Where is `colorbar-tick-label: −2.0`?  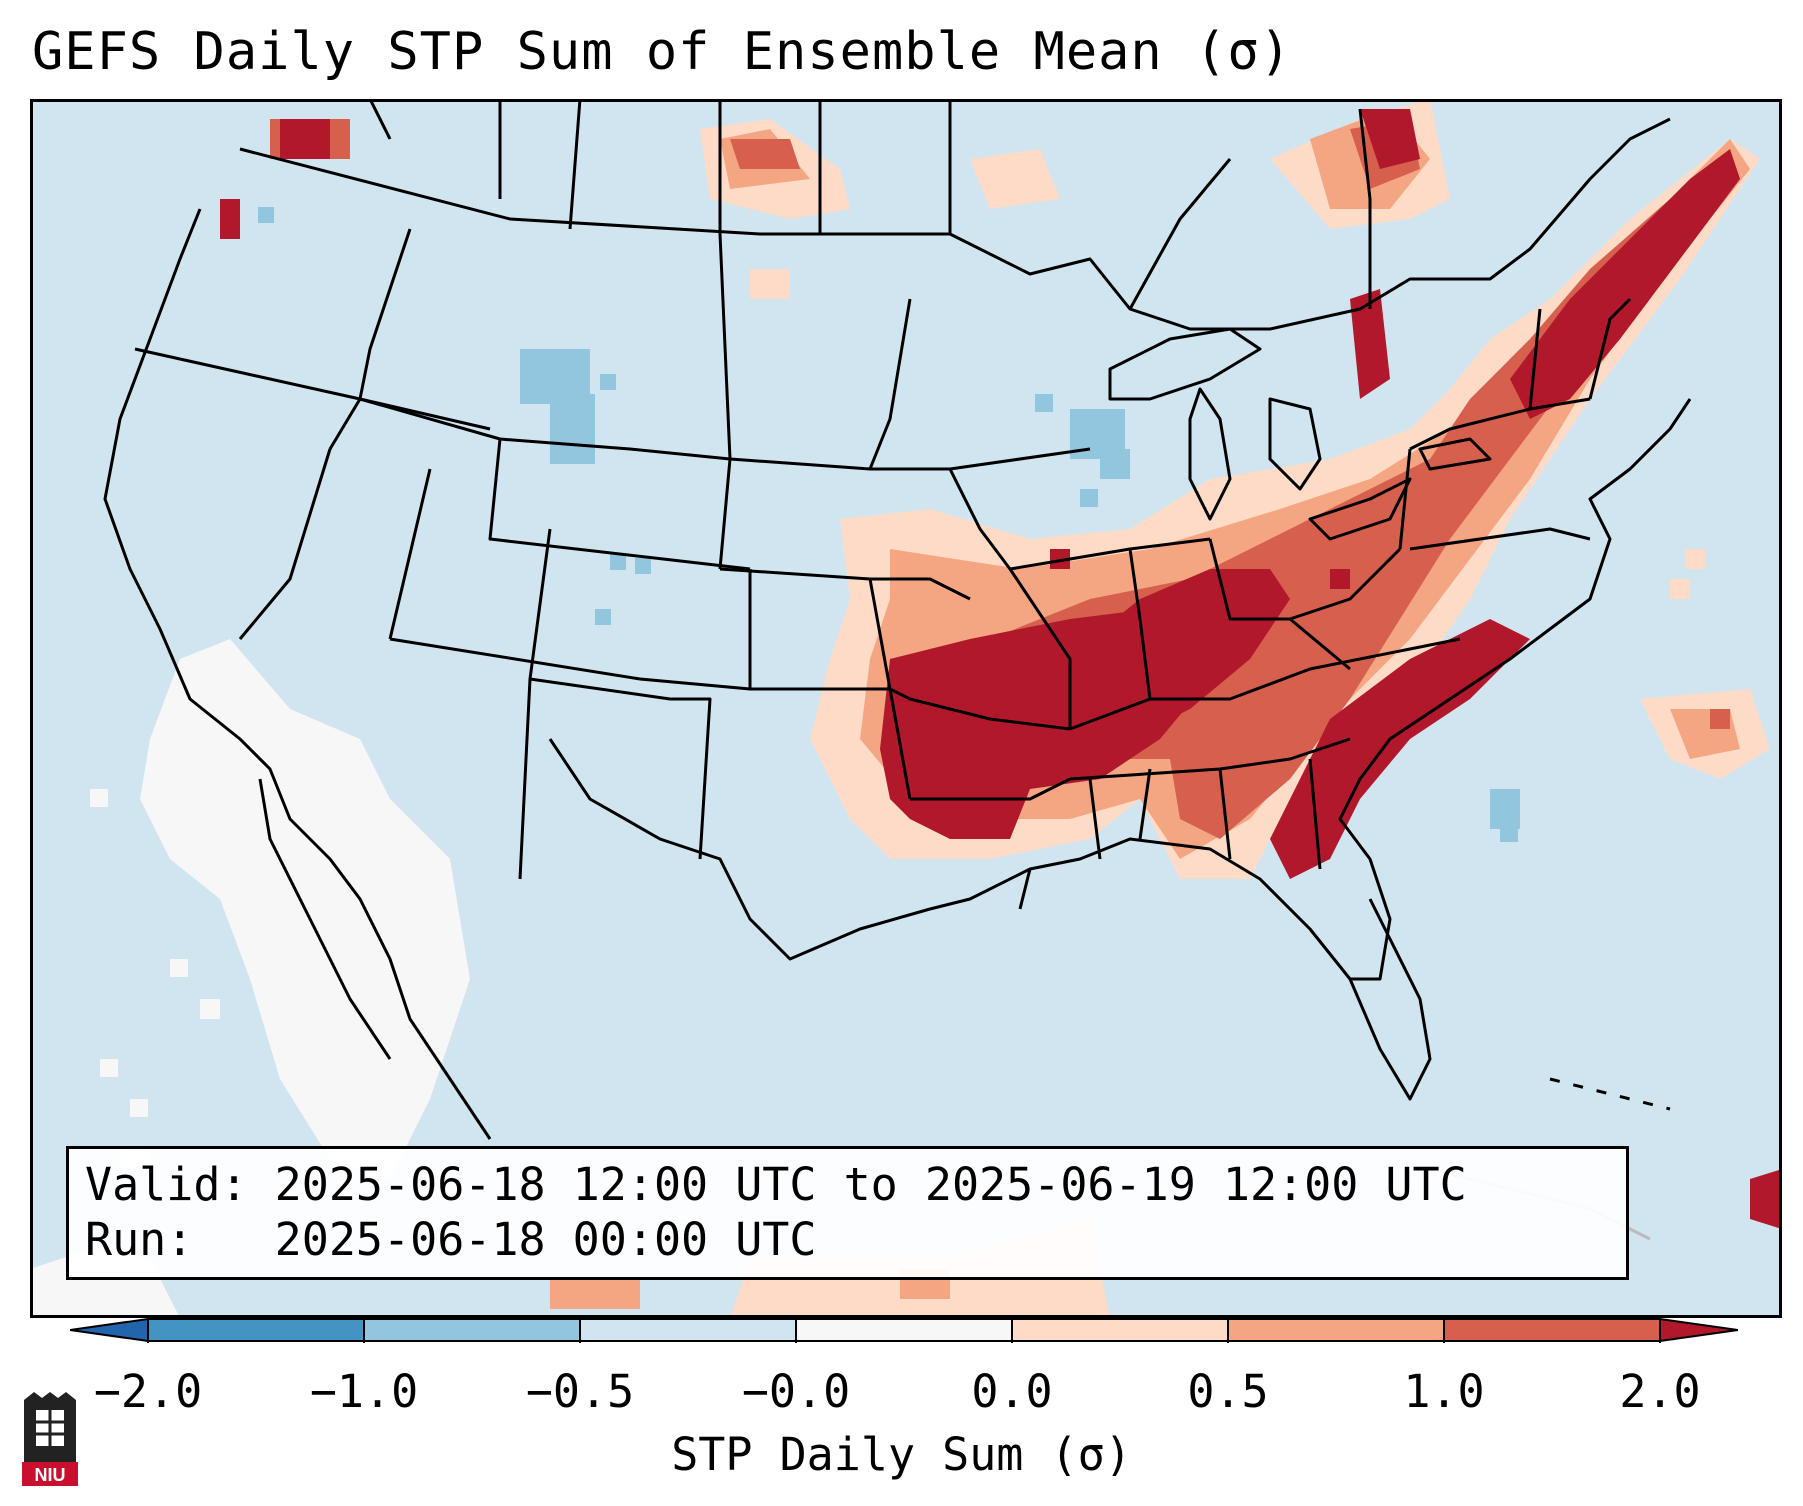
colorbar-tick-label: −2.0 is located at coordinates (148, 1391).